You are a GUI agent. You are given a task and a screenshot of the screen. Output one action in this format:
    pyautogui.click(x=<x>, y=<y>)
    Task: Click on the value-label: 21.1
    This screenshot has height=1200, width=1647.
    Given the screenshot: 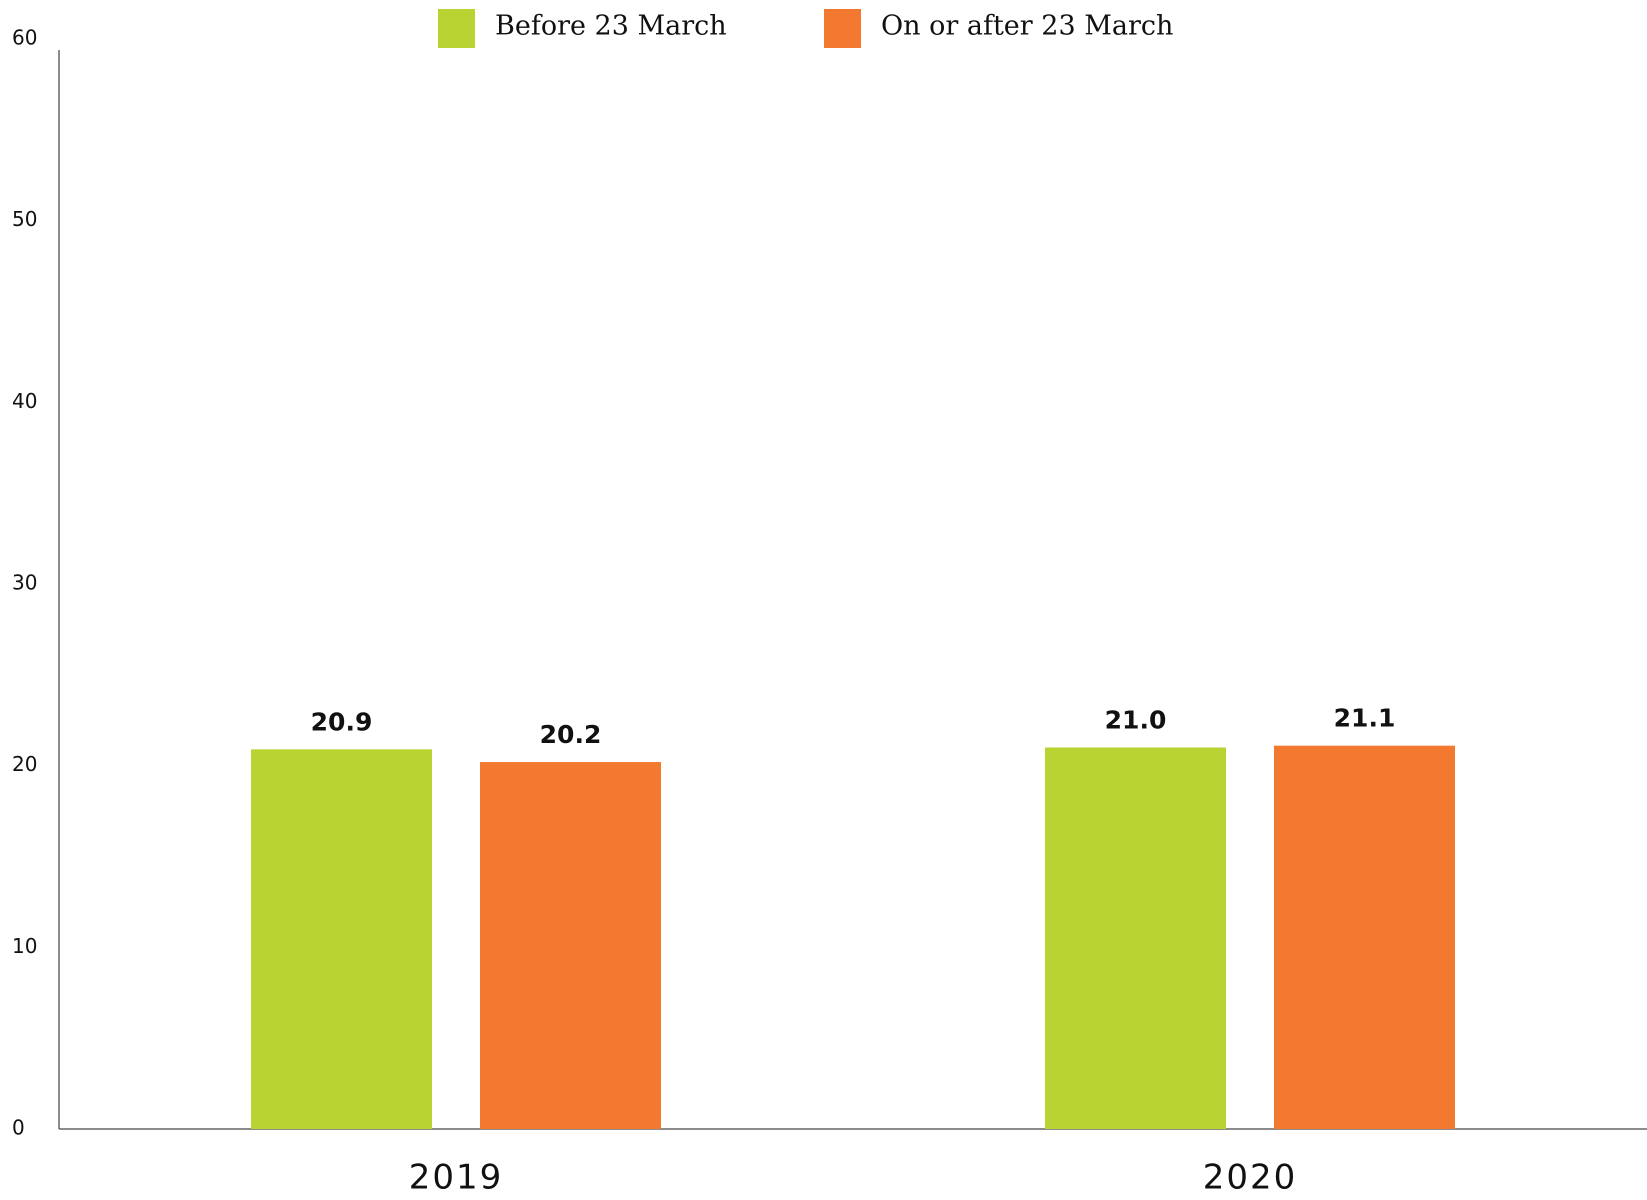 What is the action you would take?
    pyautogui.click(x=1365, y=718)
    